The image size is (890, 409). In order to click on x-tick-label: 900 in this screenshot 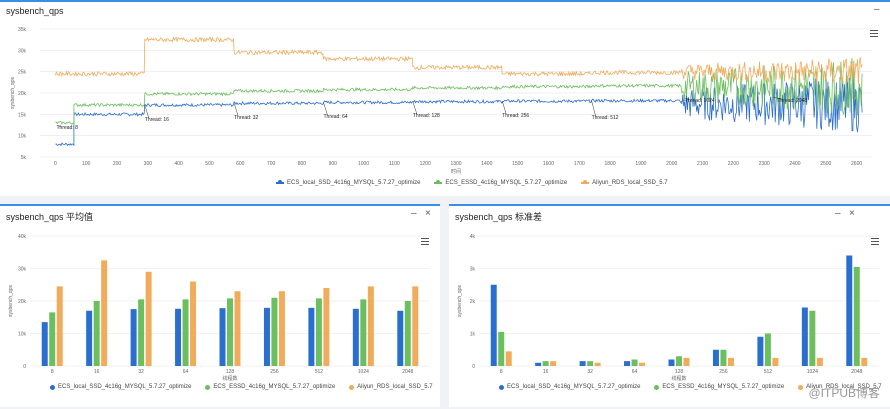, I will do `click(333, 164)`.